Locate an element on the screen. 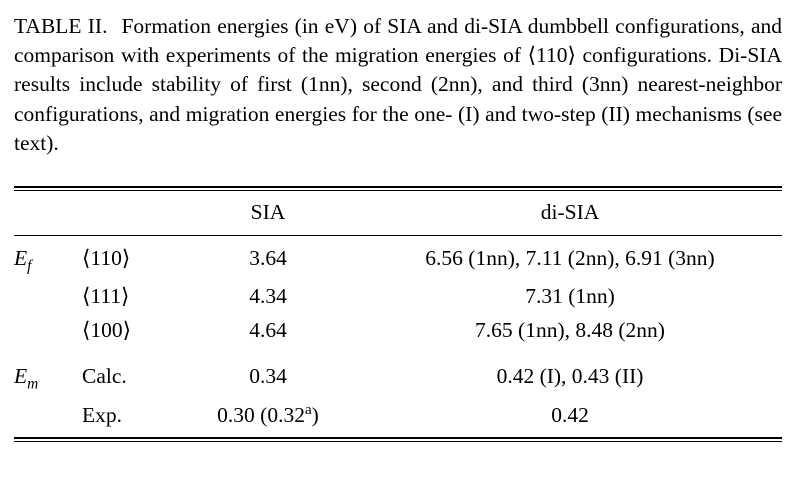  disia-value: 0.42 (I), 0.43 (II) is located at coordinates (570, 376).